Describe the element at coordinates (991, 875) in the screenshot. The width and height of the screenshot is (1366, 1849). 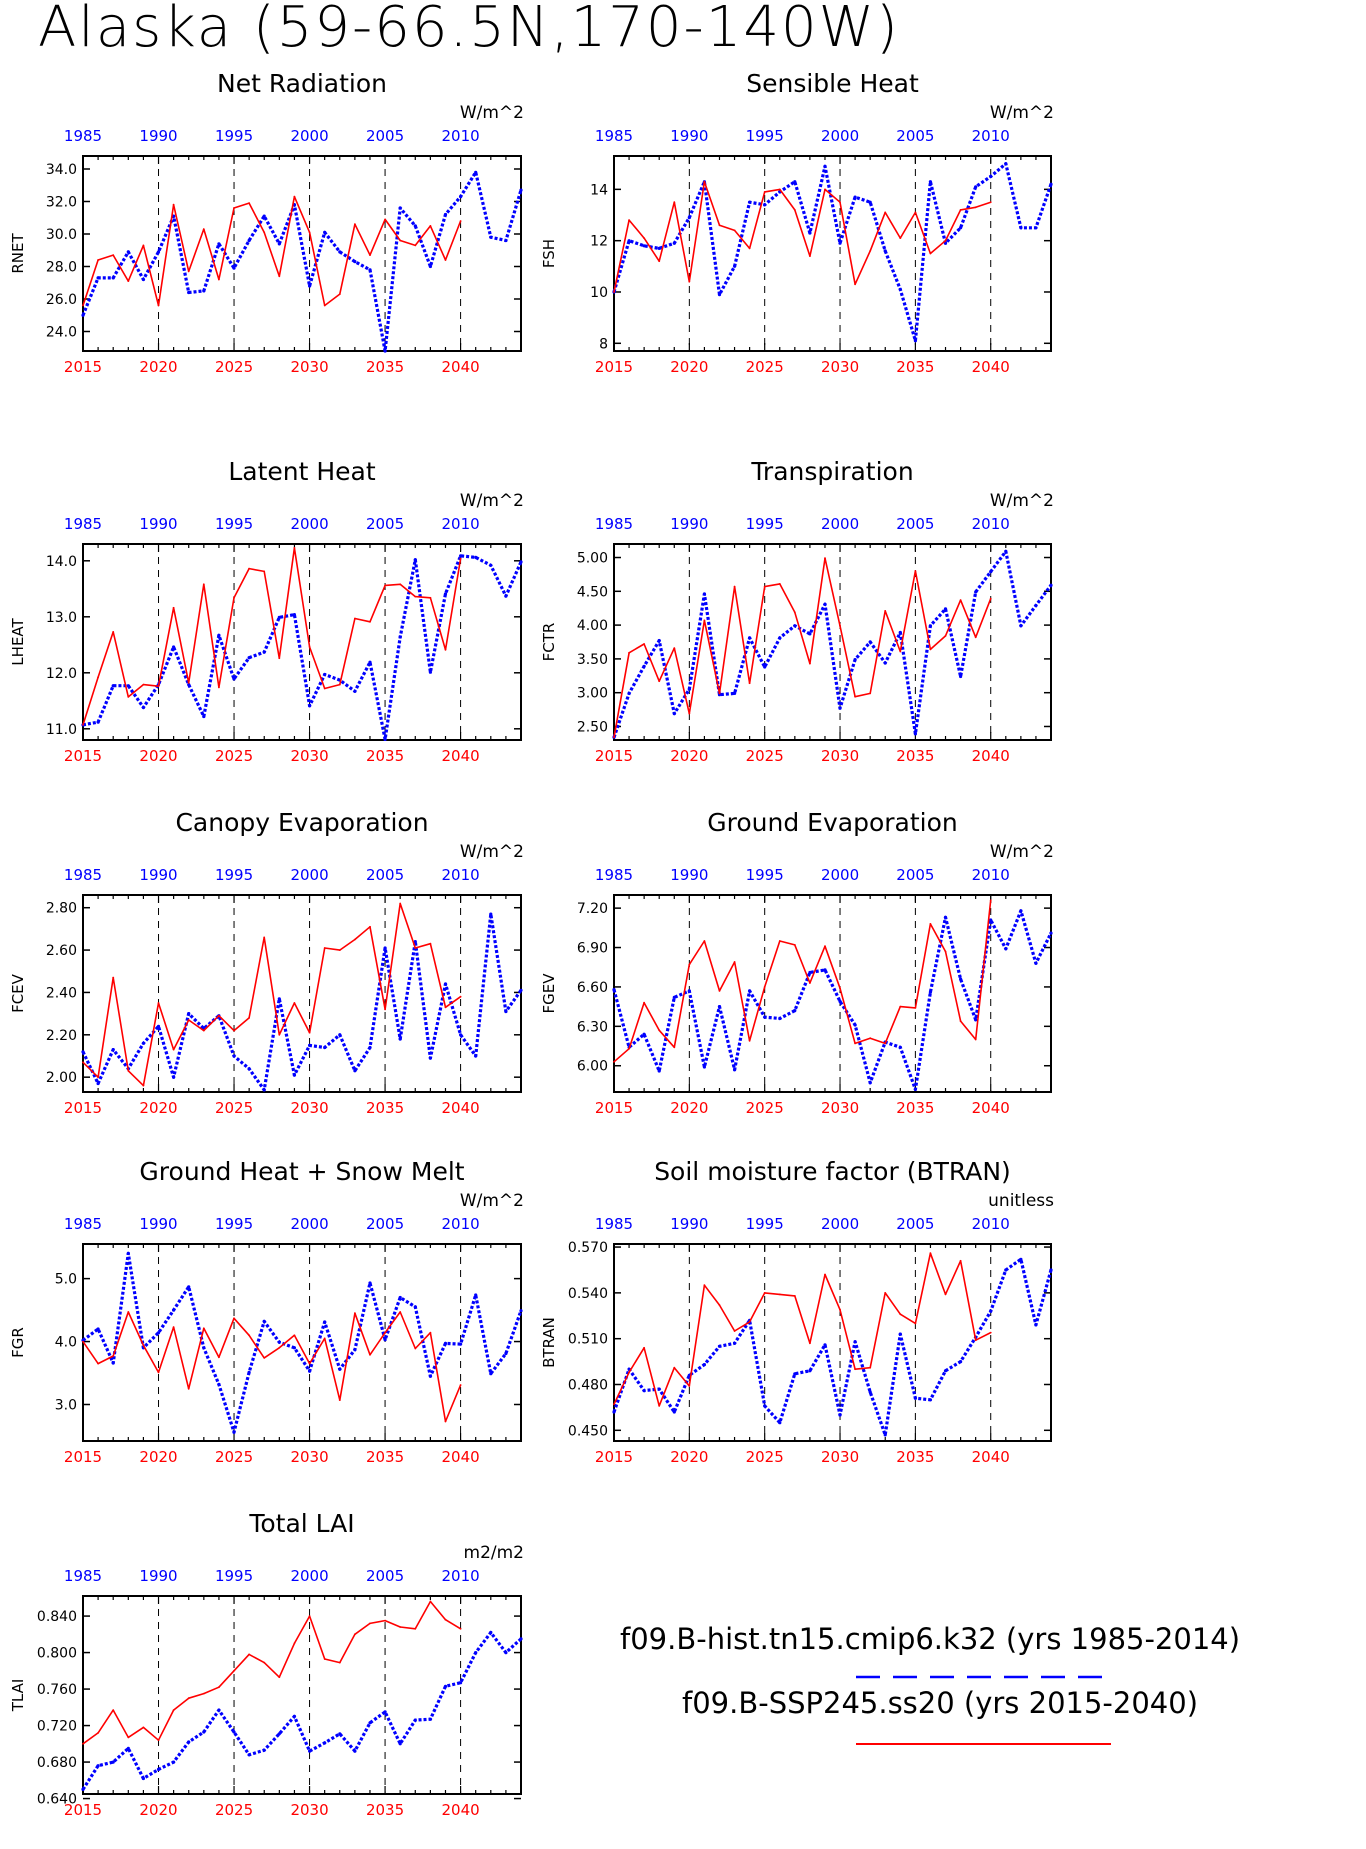
I see `fgev-top-tick-label-5: 2010` at that location.